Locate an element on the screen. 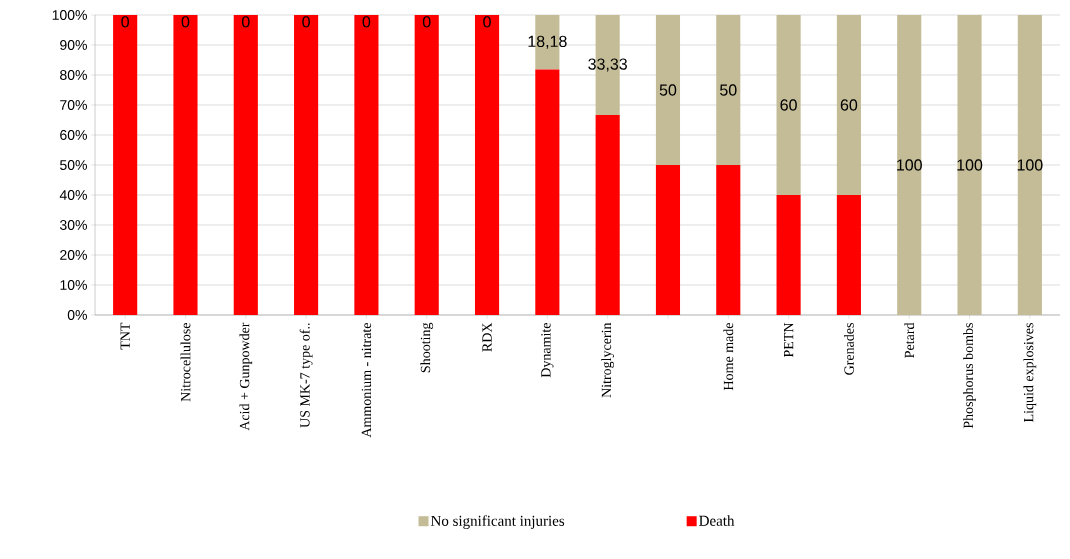  x-tick-label: Nitroglycerin is located at coordinates (608, 360).